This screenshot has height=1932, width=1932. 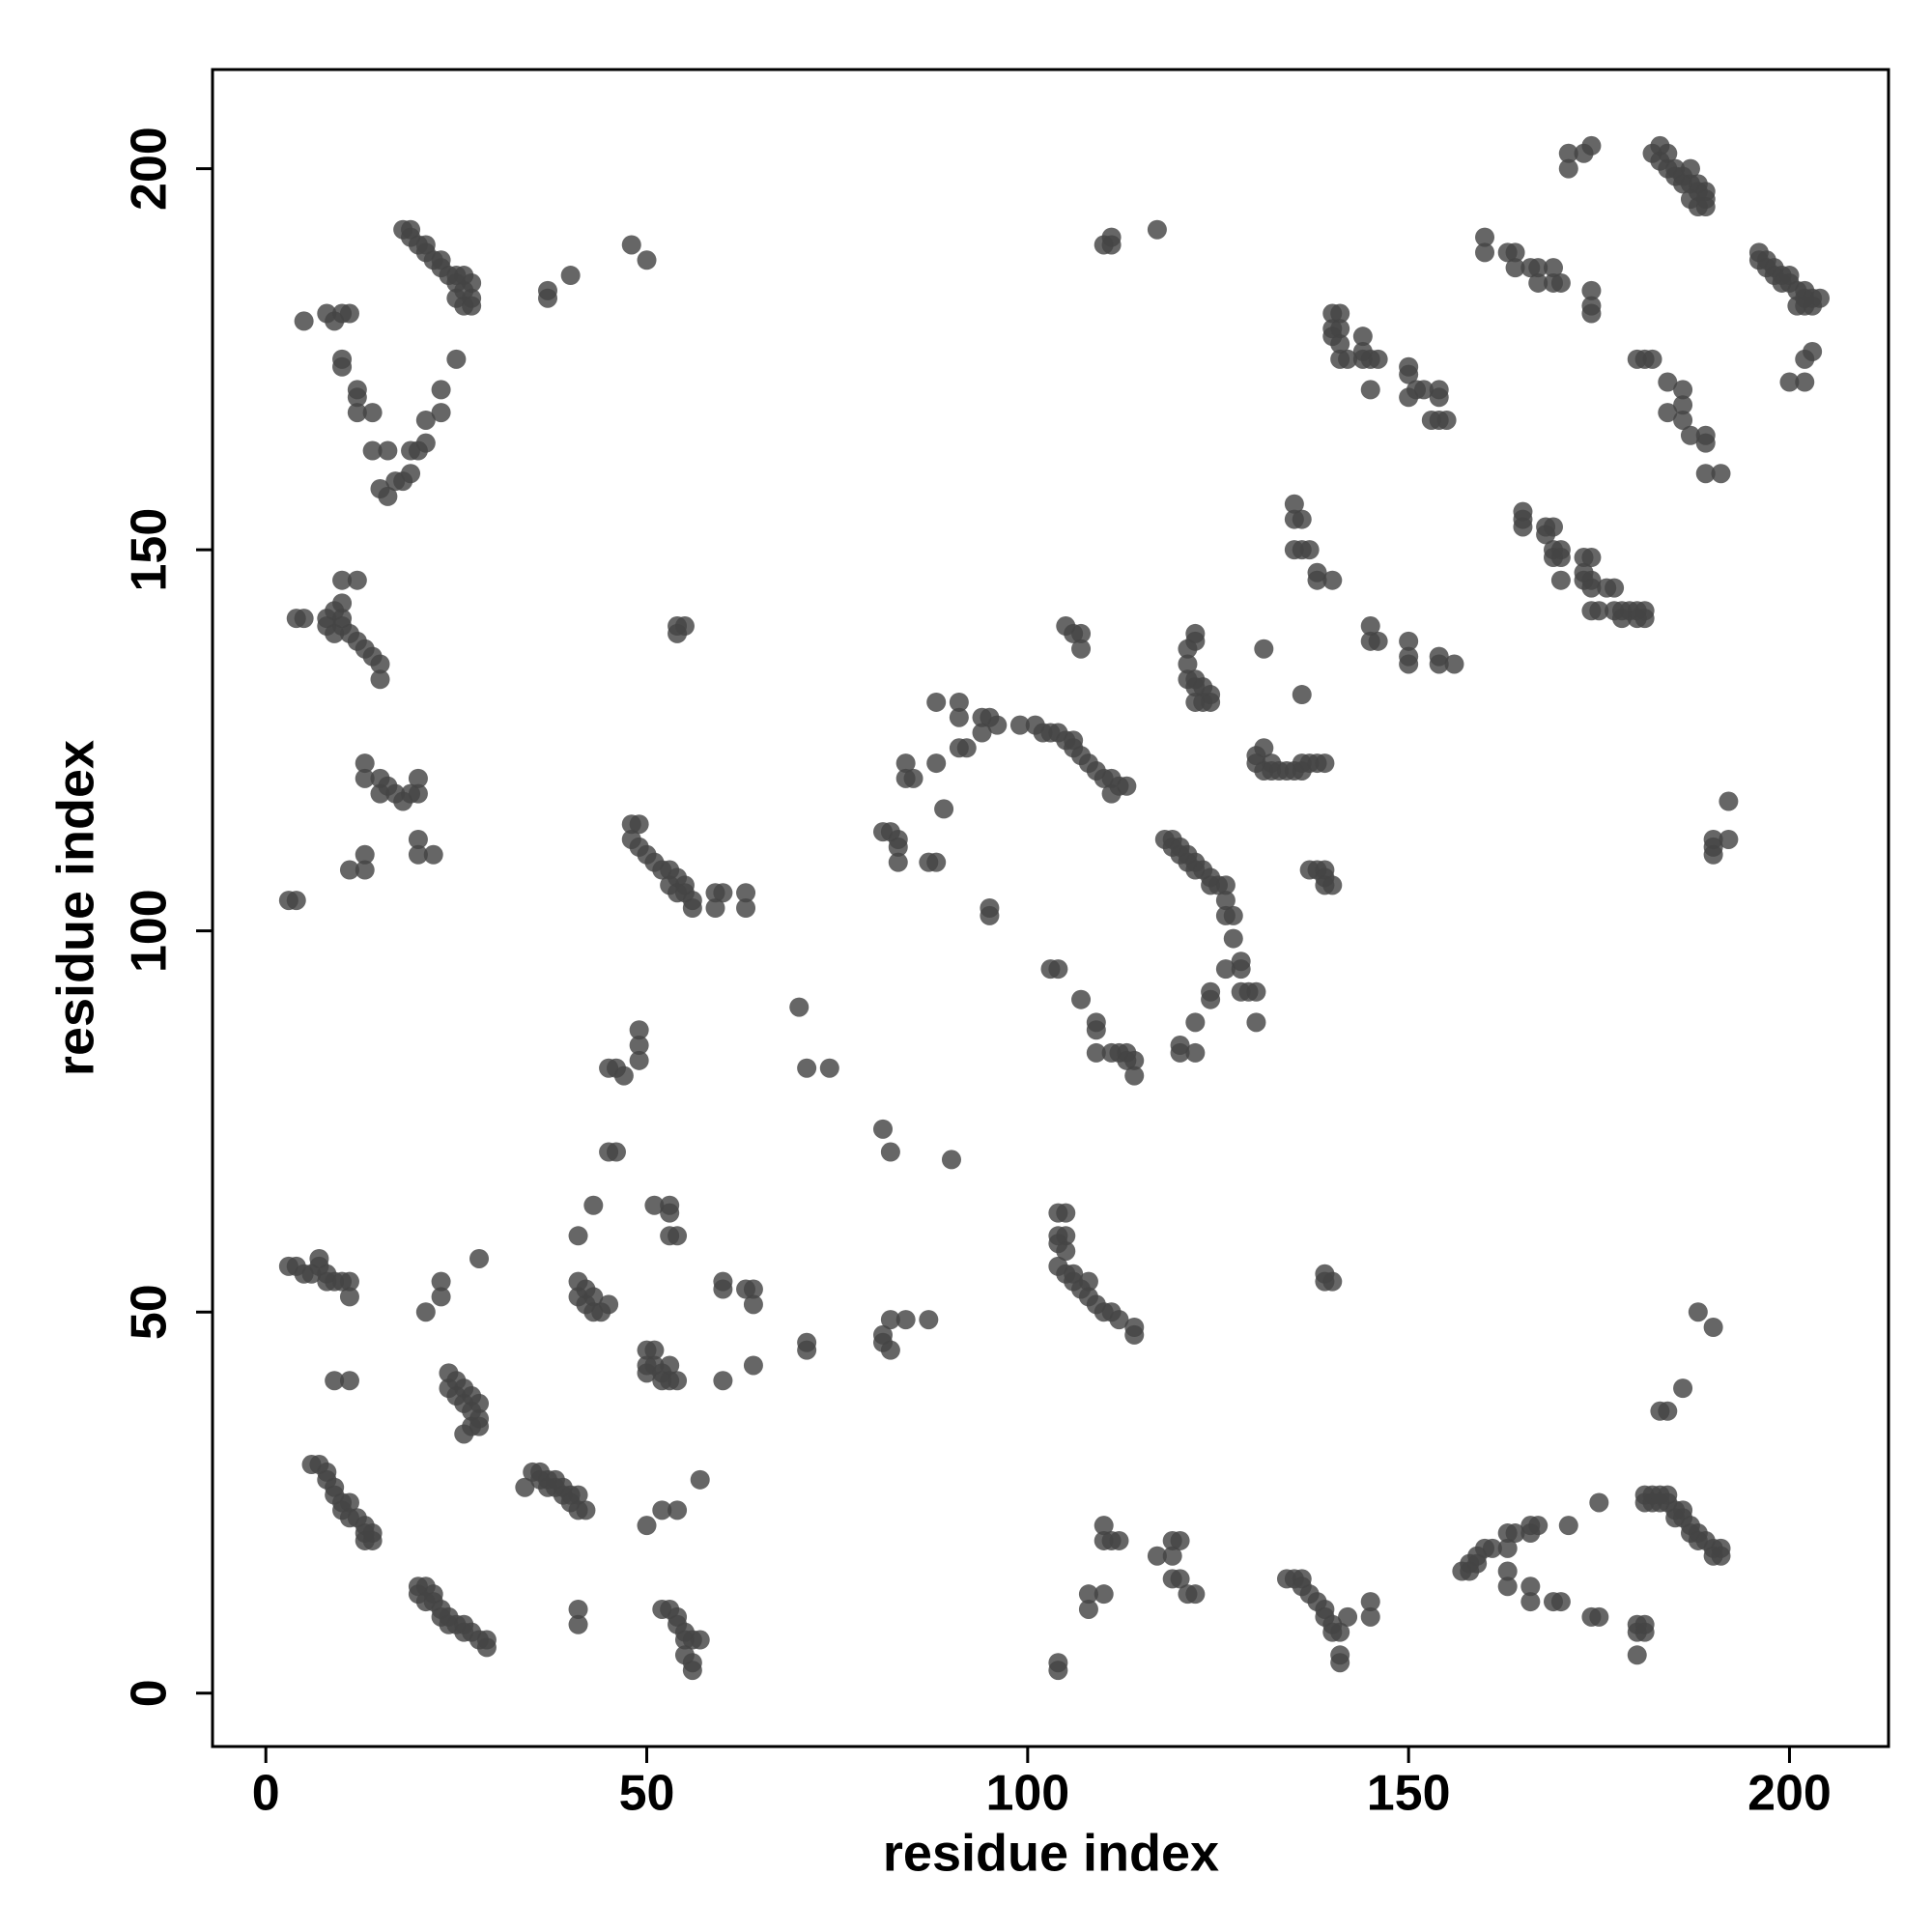 I want to click on y-axis-label: residue index, so click(x=75, y=908).